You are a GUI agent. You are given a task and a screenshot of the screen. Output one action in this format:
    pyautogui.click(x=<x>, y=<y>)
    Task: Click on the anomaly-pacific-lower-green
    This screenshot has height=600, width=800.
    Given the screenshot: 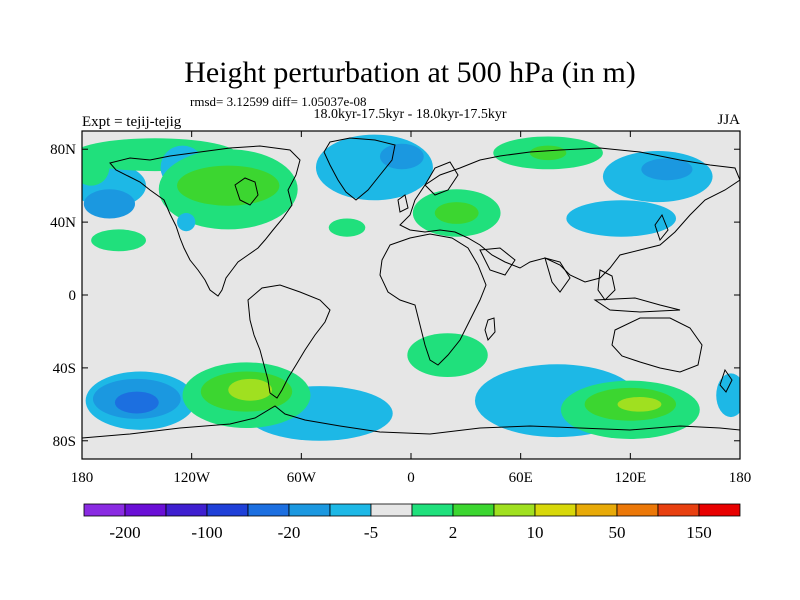 What is the action you would take?
    pyautogui.click(x=118, y=240)
    